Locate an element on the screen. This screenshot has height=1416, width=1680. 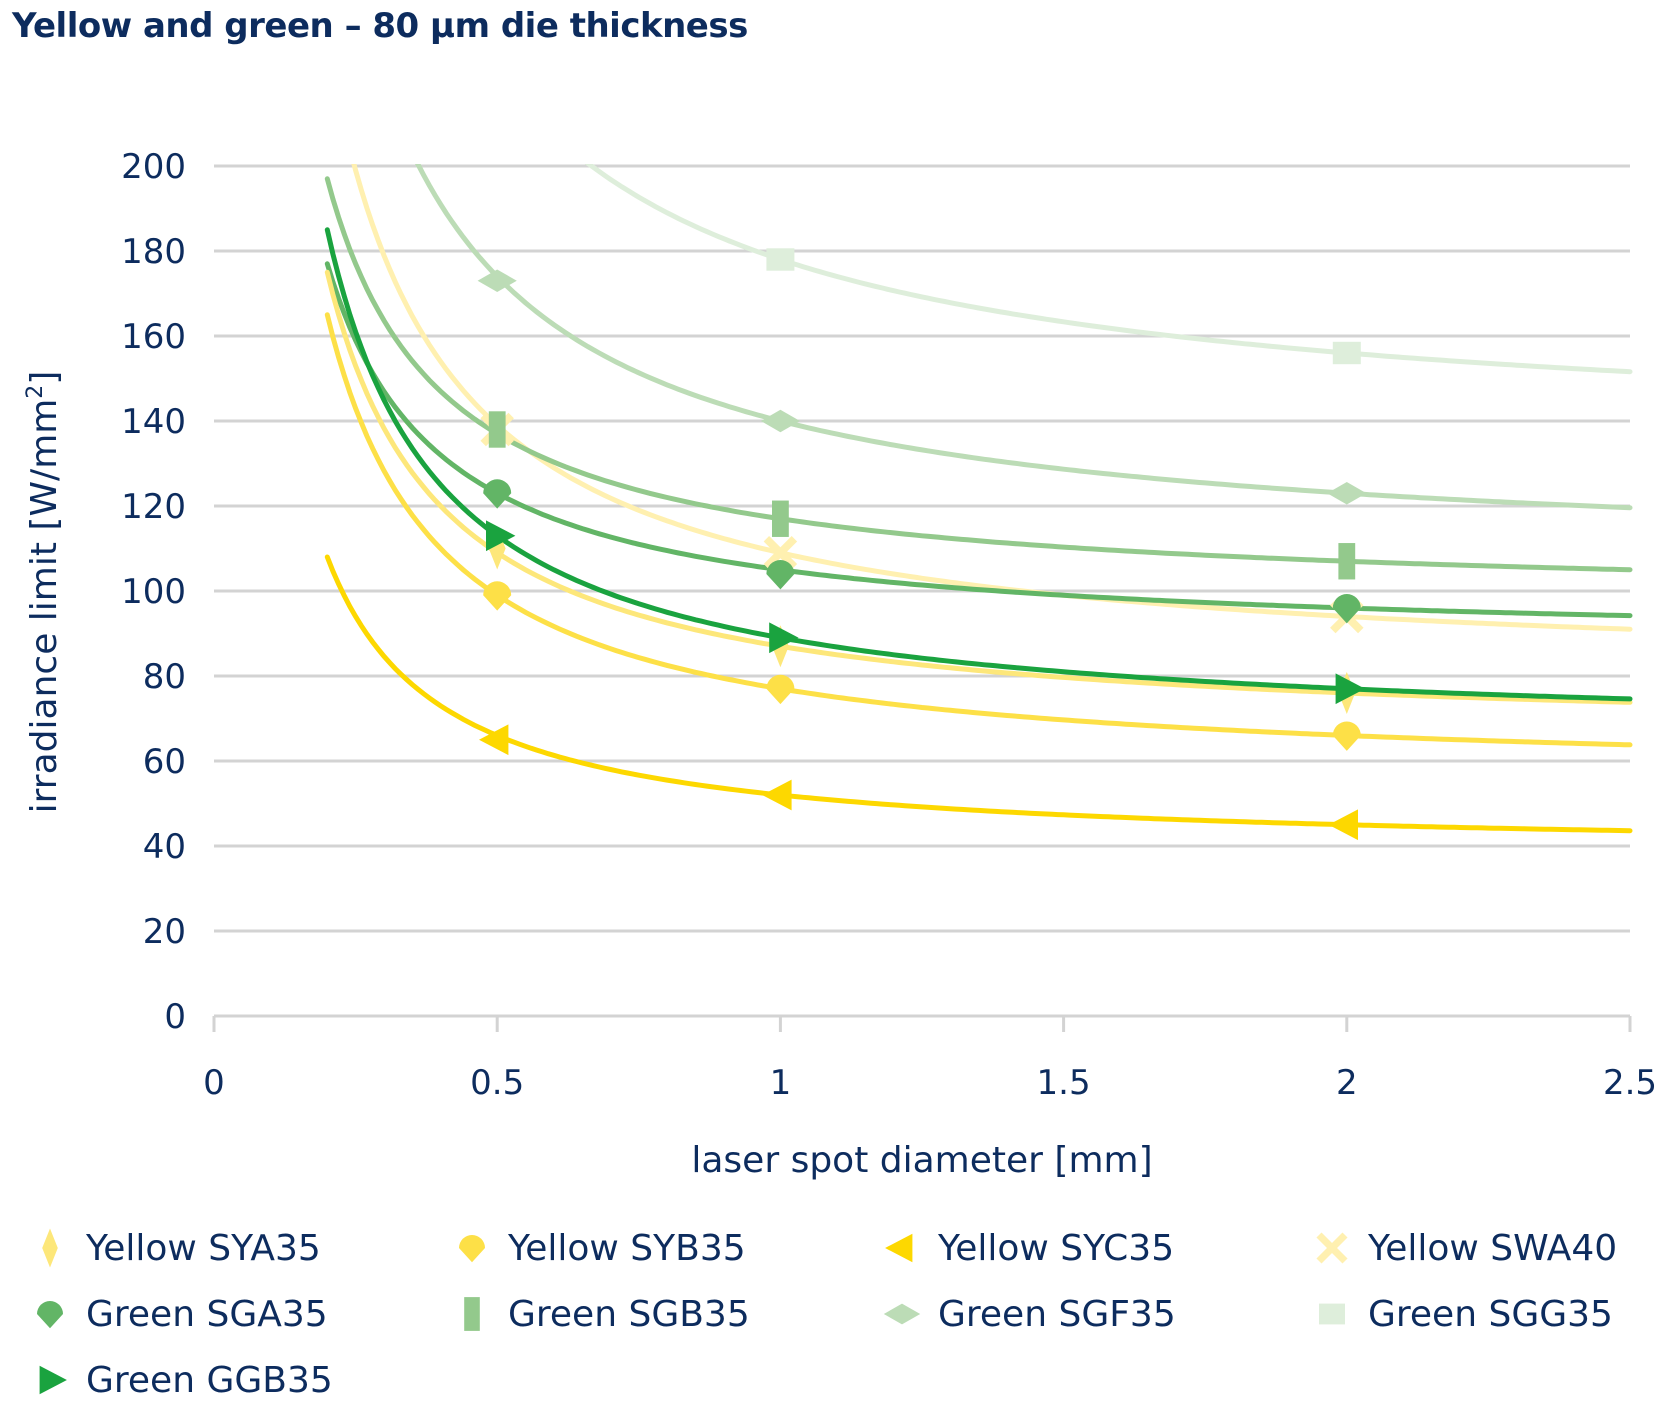
y-tick-label: 20 is located at coordinates (164, 932).